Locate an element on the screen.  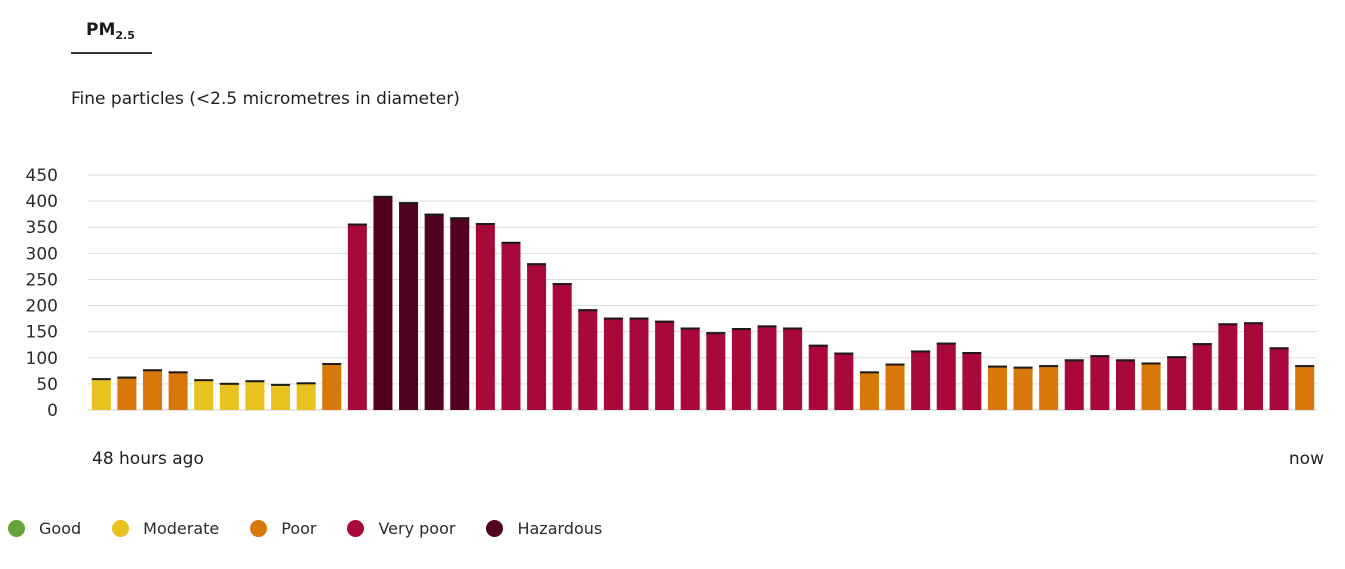
legend-label: Very poor is located at coordinates (417, 528).